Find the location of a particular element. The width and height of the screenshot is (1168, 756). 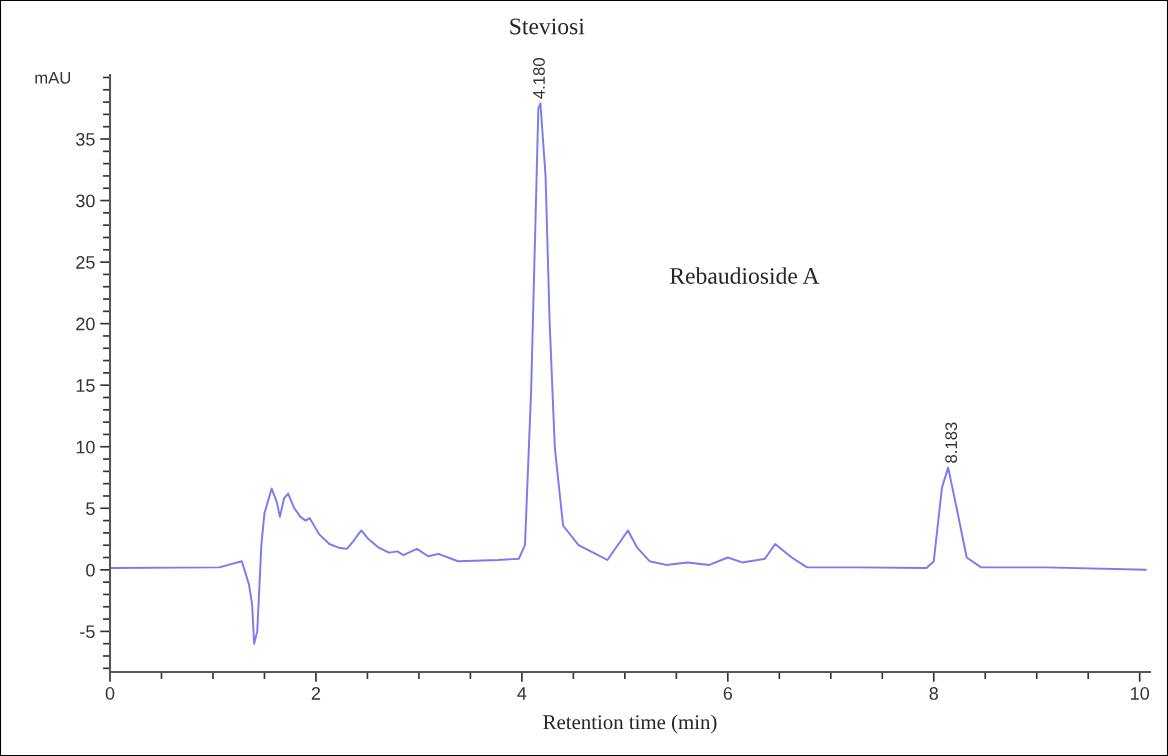

y-axis-title: mAU is located at coordinates (53, 78).